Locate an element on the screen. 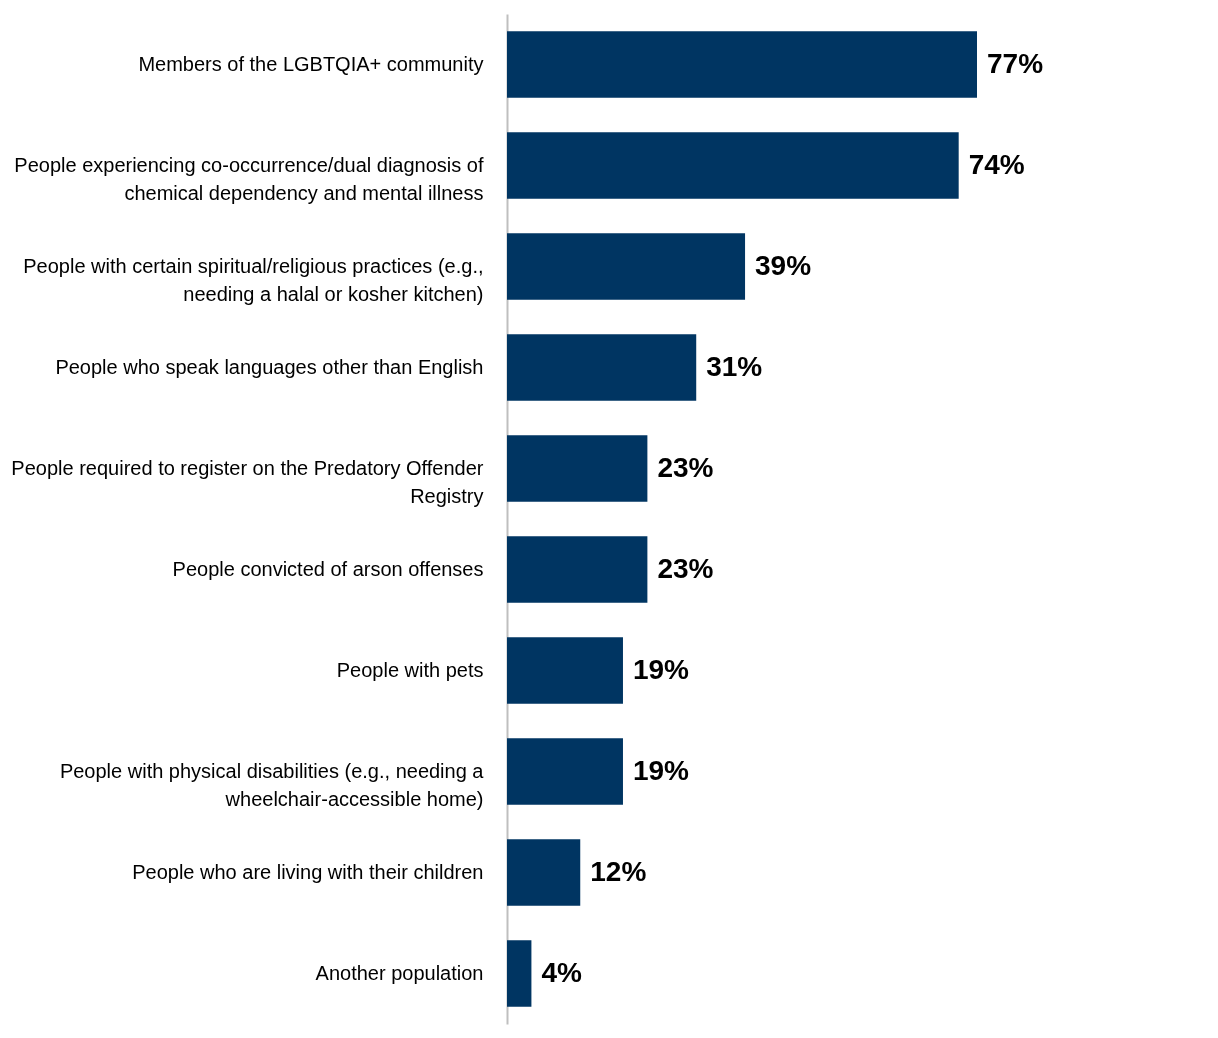 This screenshot has width=1218, height=1038. y-tick-label: People with certain spiritual/religious practices (e.g., needing a halal or kosher kitchen) is located at coordinates (253, 279).